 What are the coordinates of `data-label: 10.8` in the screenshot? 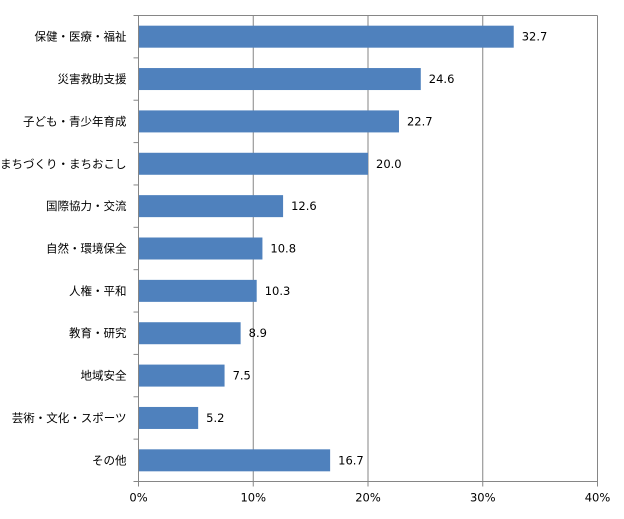 It's located at (283, 249).